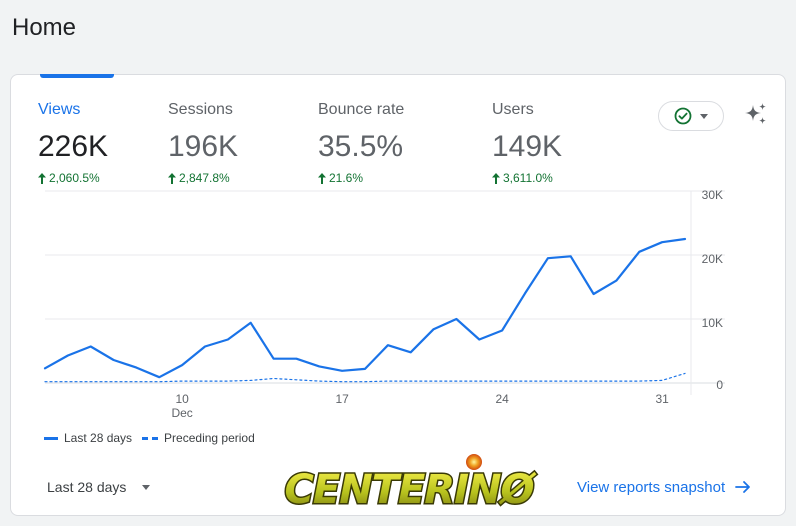  I want to click on active-tab-indicator, so click(77, 76).